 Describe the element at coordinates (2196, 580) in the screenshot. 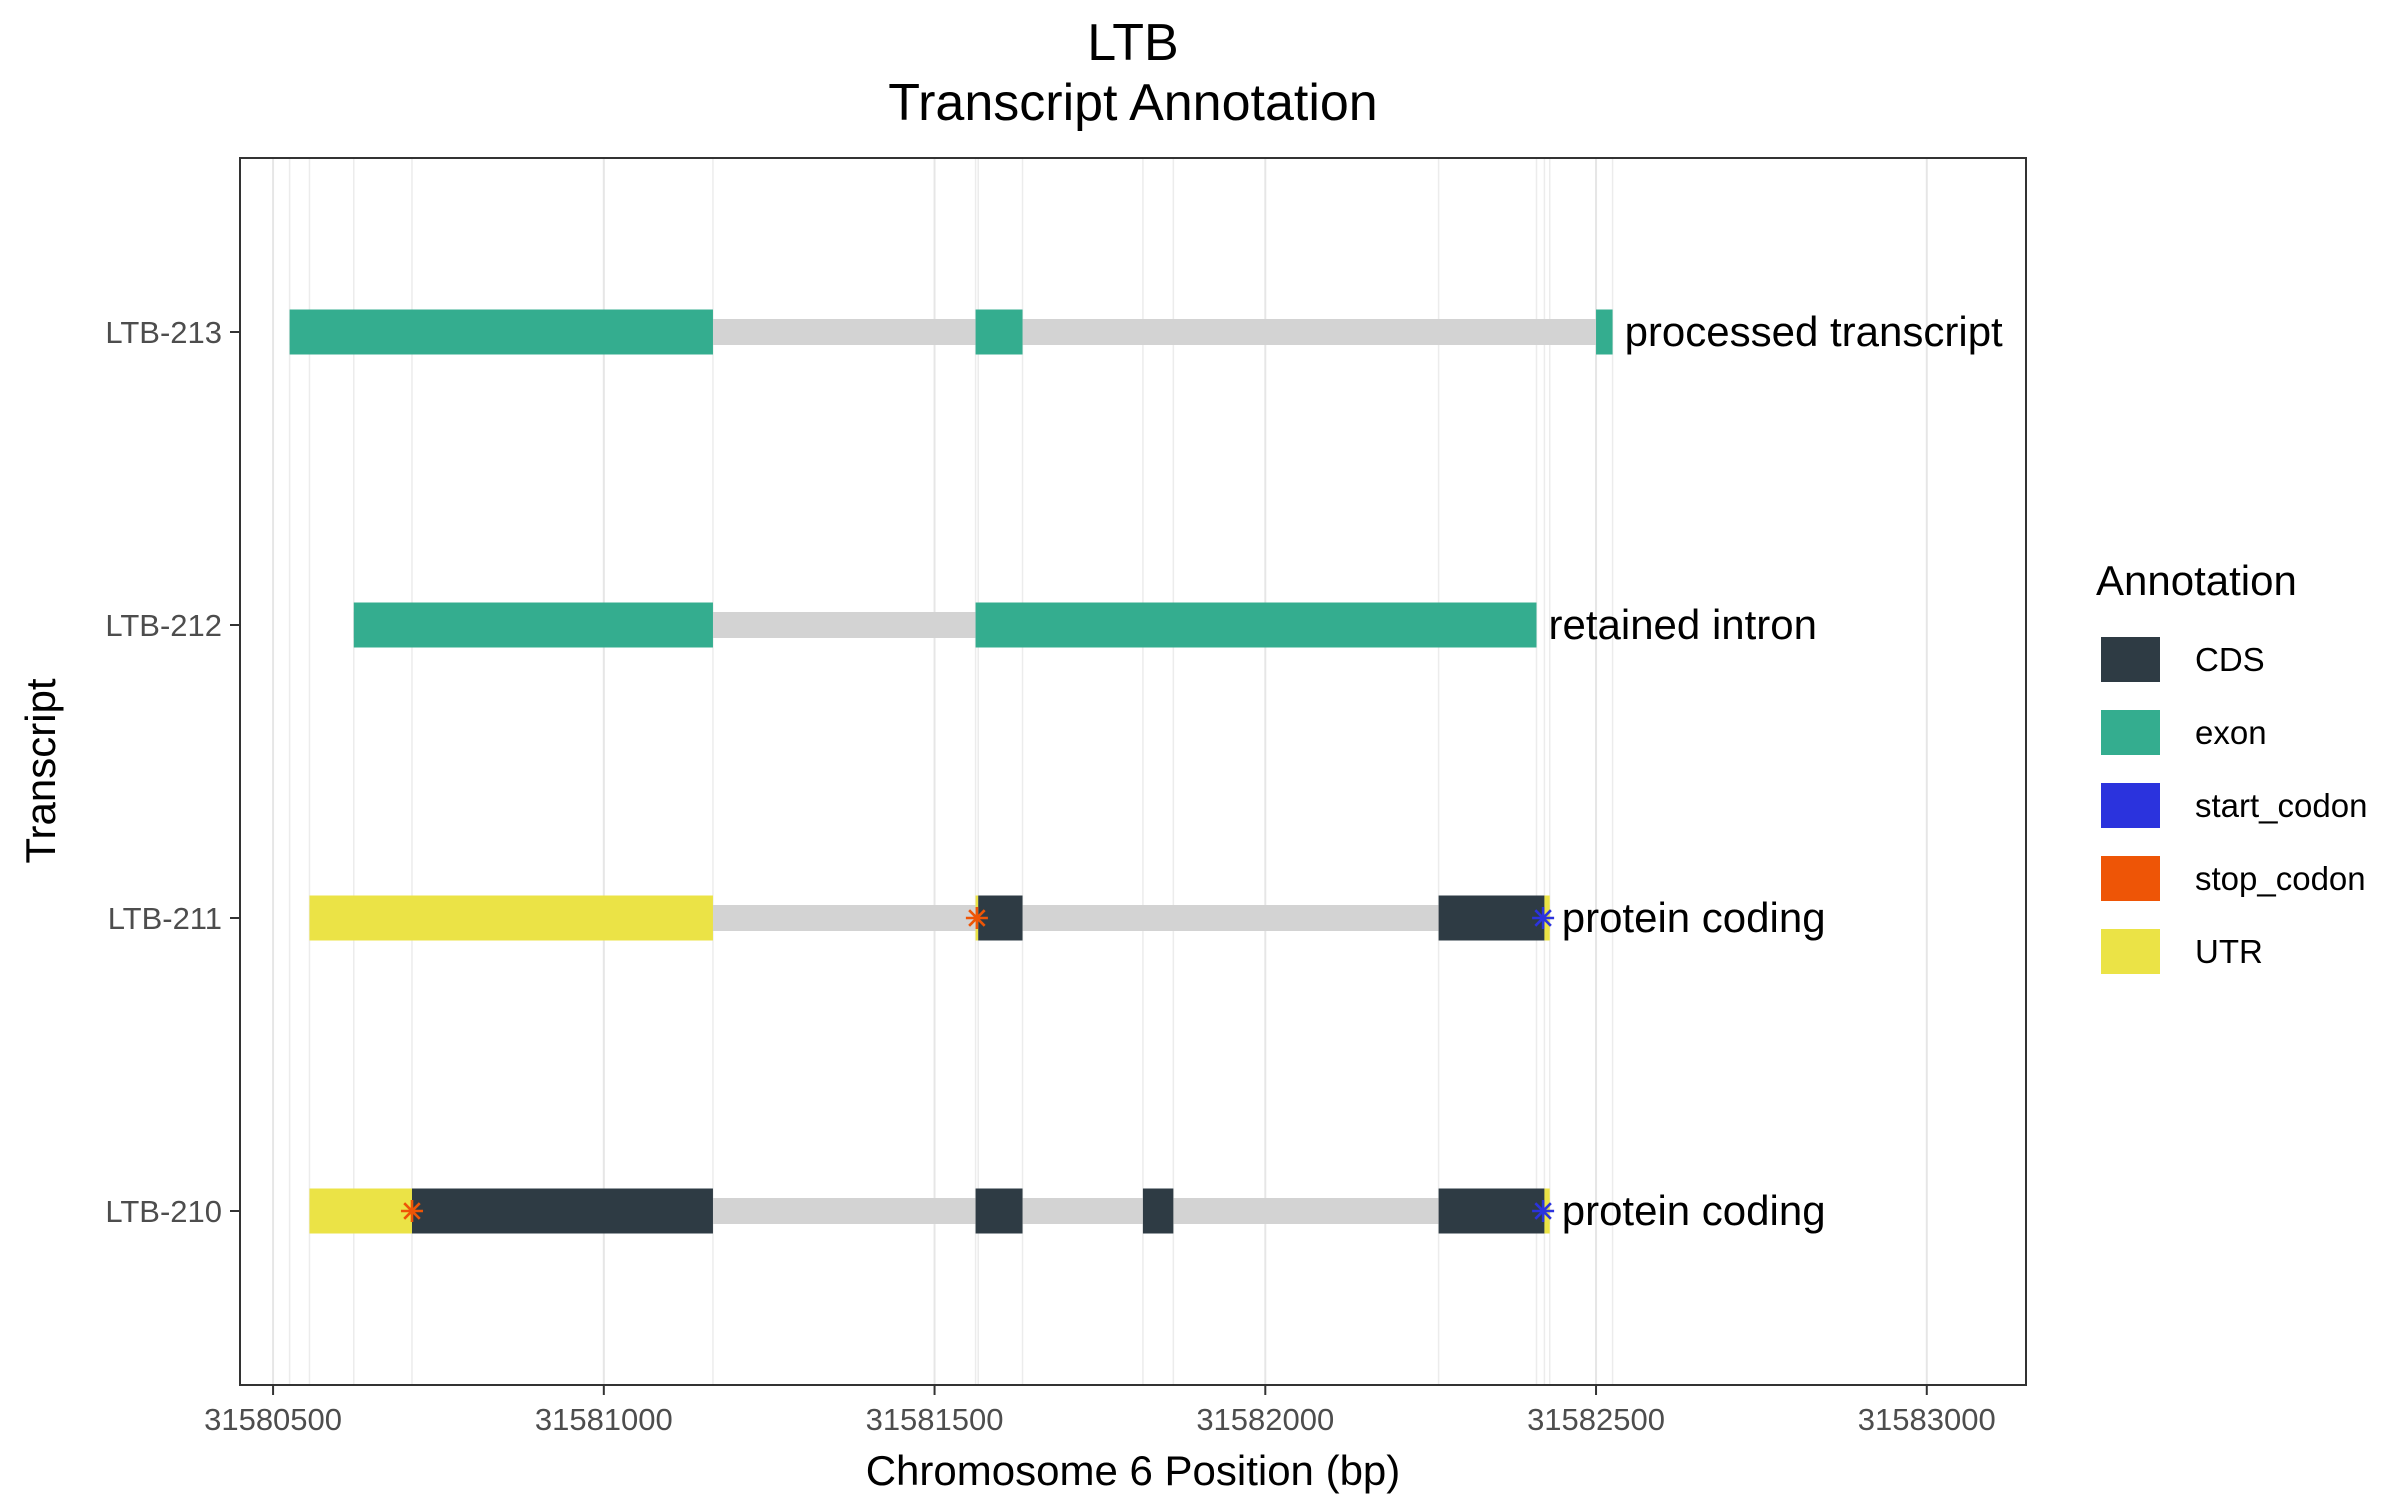

I see `legend-title: Annotation` at that location.